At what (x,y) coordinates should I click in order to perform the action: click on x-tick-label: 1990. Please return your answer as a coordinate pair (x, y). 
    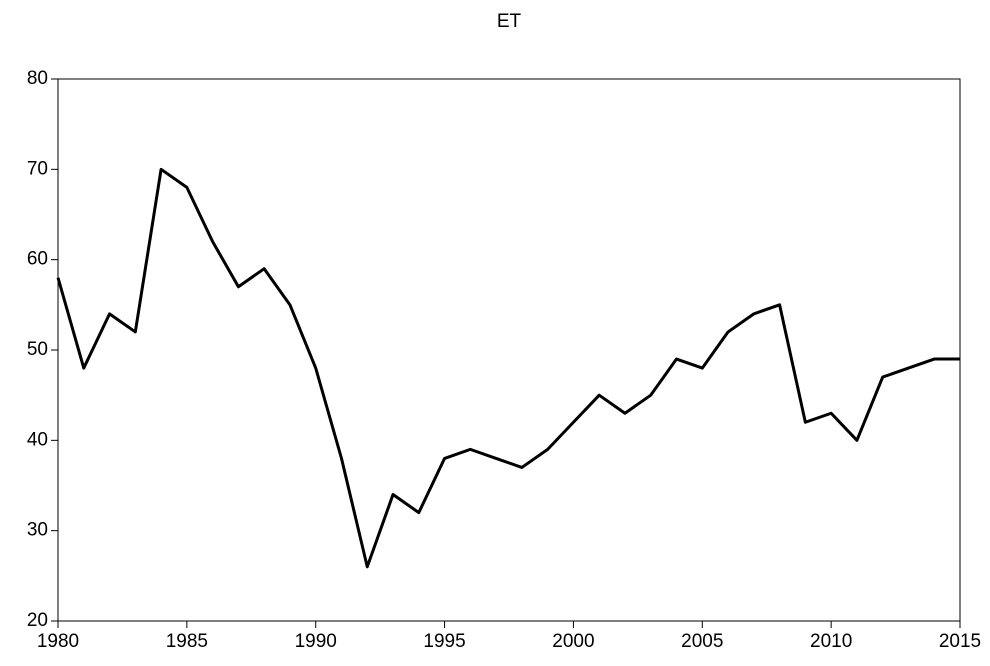
    Looking at the image, I should click on (316, 641).